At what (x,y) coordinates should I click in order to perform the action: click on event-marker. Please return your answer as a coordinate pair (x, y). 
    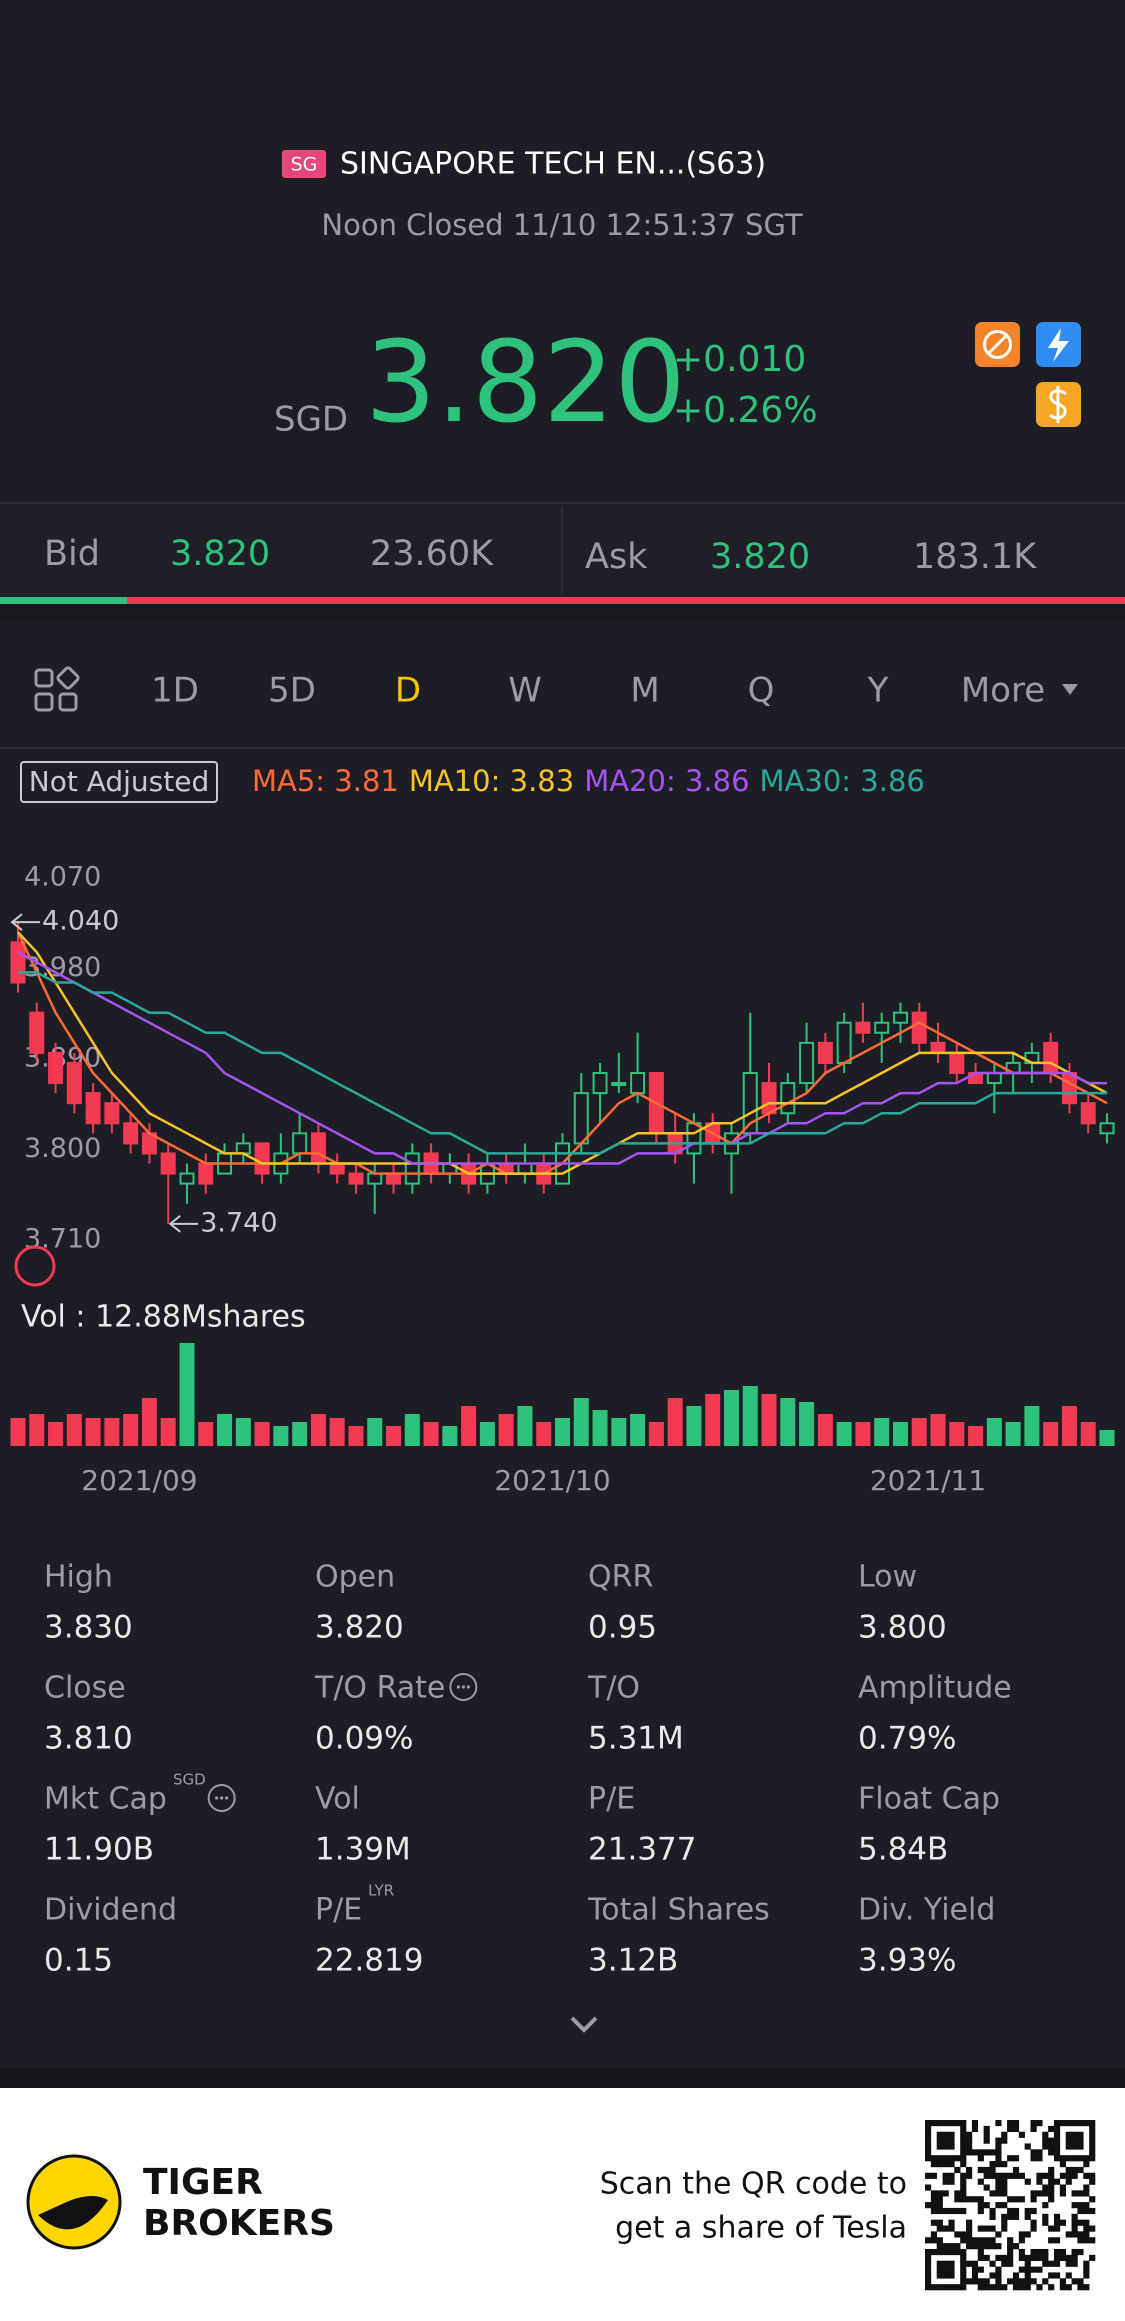
    Looking at the image, I should click on (35, 1266).